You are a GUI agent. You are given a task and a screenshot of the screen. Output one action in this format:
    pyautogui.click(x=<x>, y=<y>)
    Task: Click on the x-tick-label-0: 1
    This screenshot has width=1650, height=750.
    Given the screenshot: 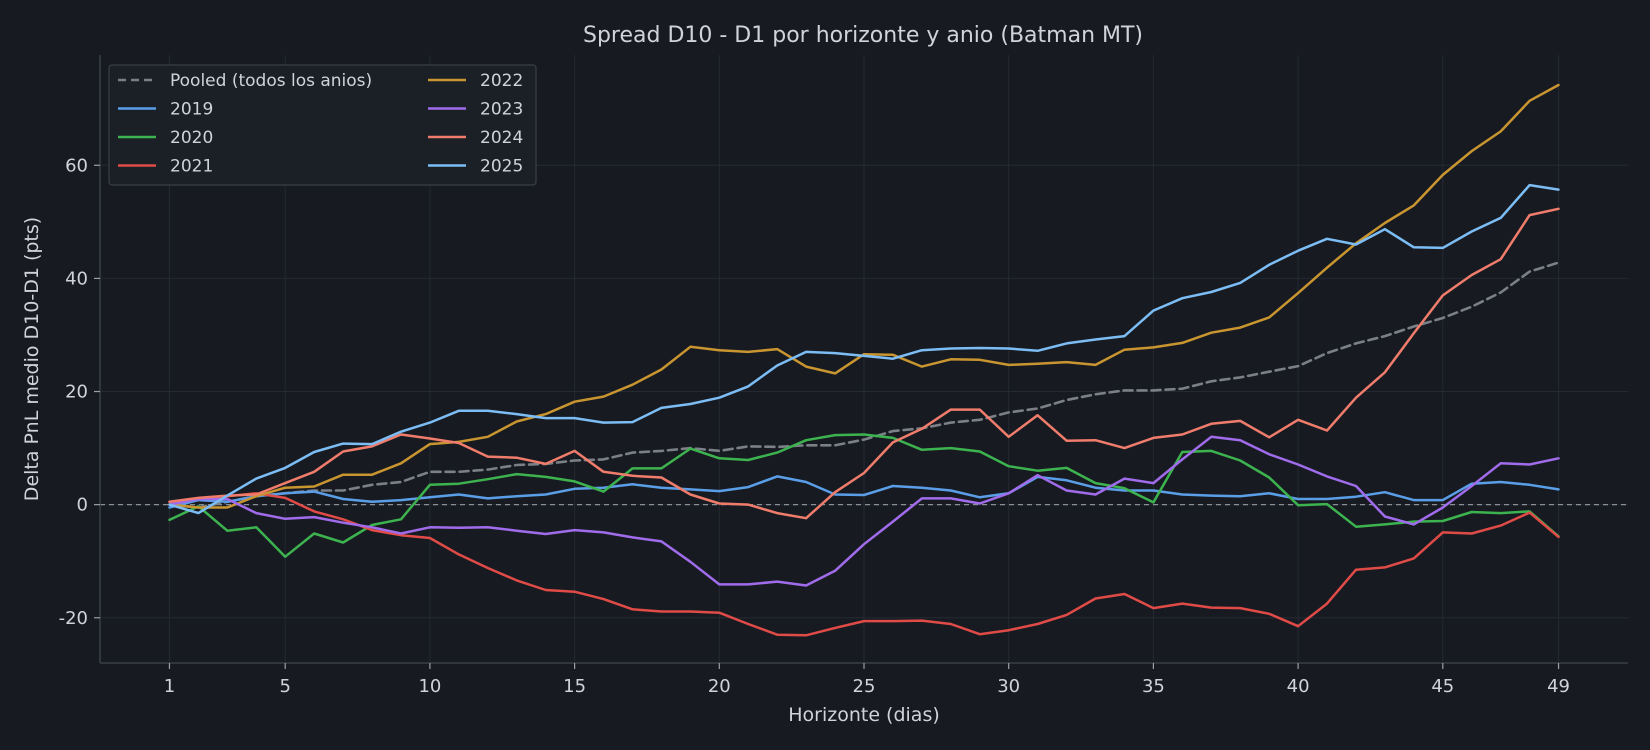 What is the action you would take?
    pyautogui.click(x=169, y=686)
    